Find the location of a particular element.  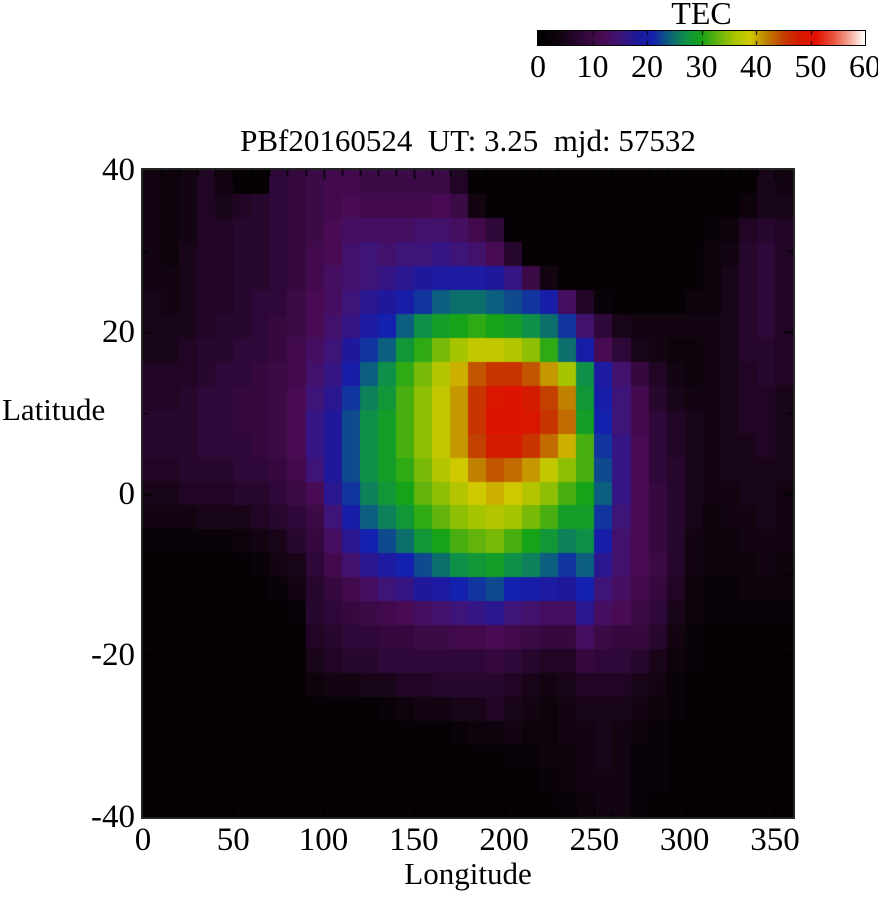

x-tick-label: 200 is located at coordinates (504, 840).